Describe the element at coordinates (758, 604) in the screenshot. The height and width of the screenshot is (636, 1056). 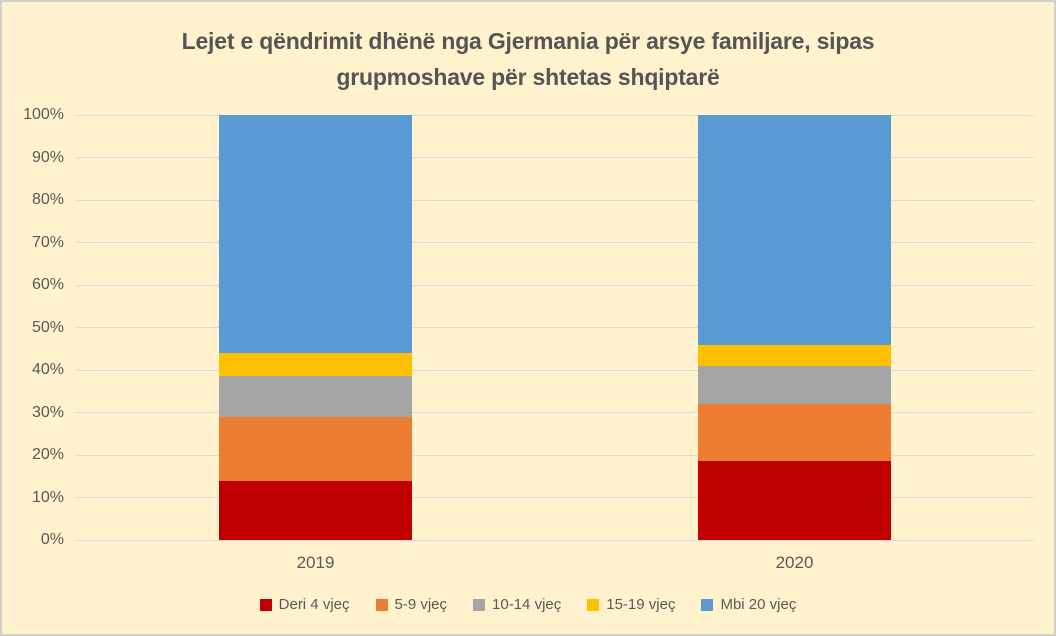
I see `legend-item-label: Mbi 20 vjeç` at that location.